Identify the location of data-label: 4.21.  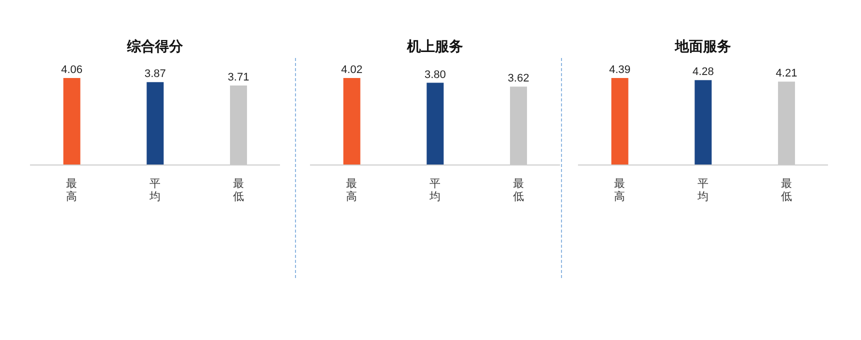
(787, 74).